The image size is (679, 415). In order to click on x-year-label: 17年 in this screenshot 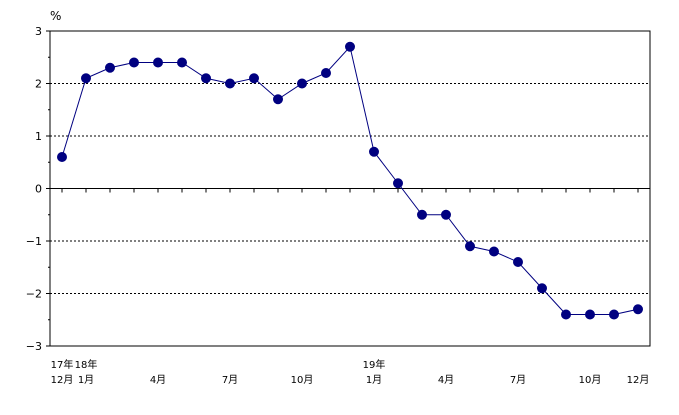, I will do `click(62, 364)`.